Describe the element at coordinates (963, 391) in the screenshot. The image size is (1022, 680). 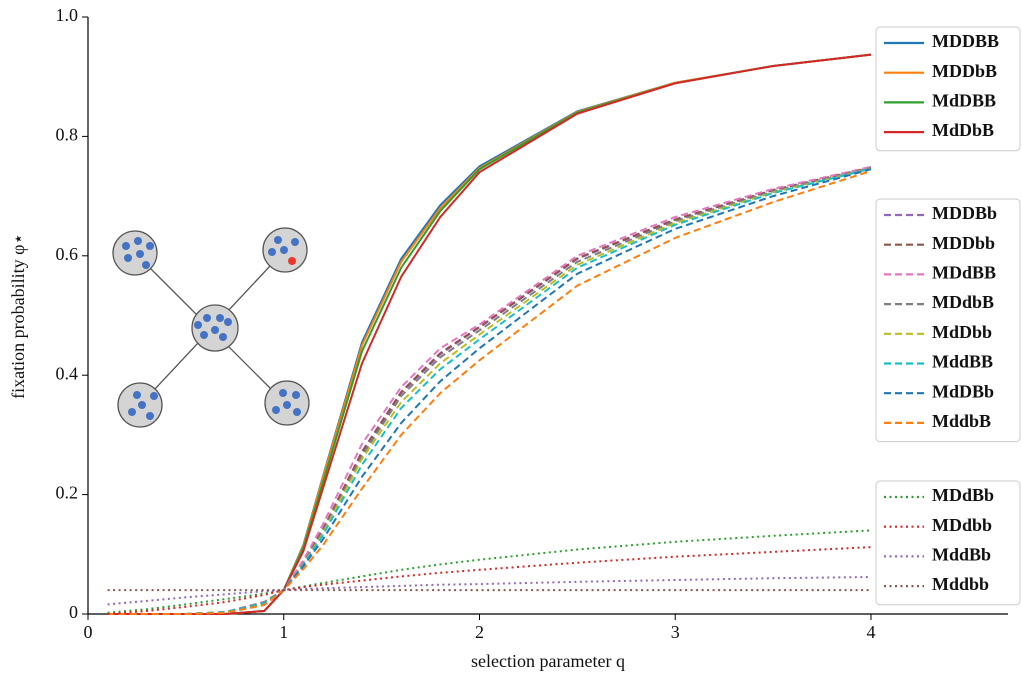
I see `legend-label: MdDBb` at that location.